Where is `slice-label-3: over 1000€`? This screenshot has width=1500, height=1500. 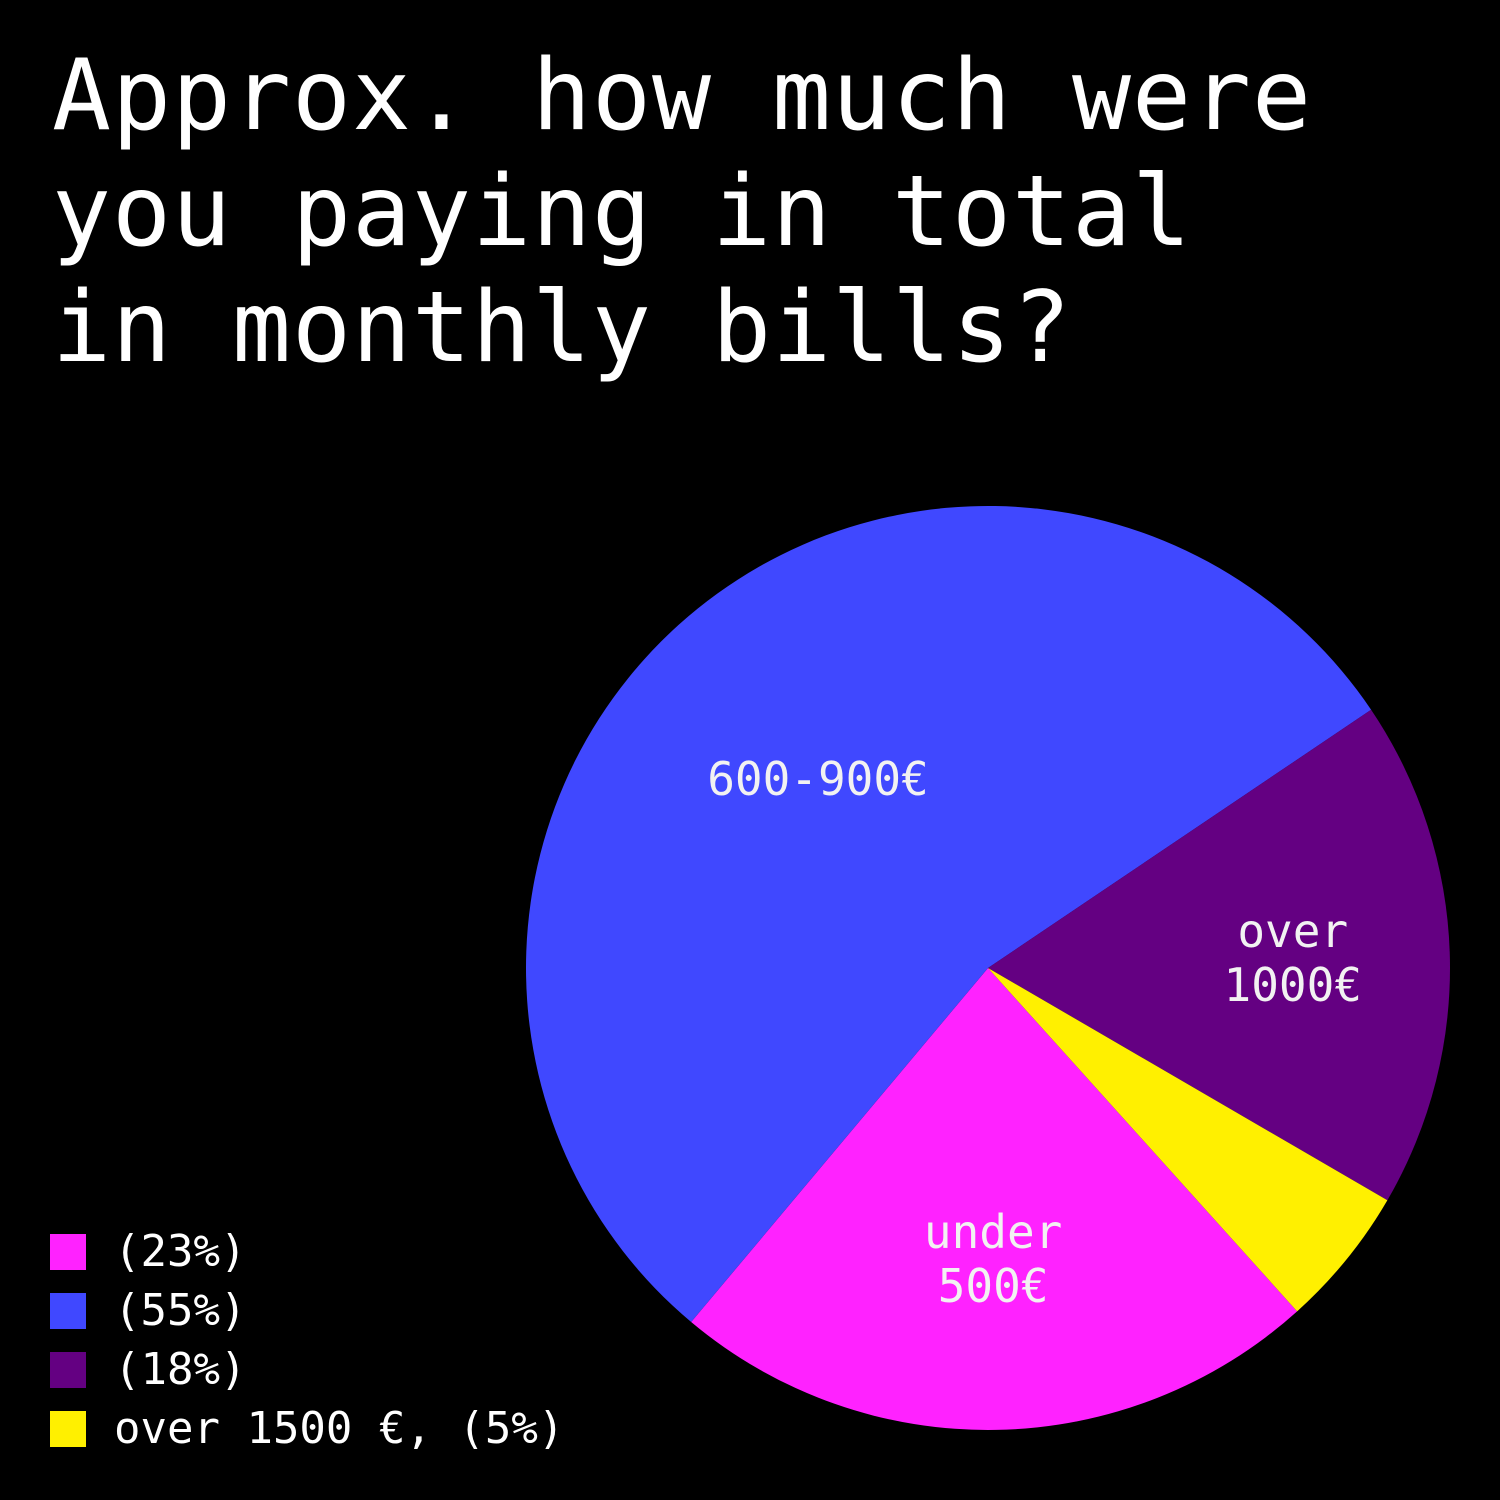 slice-label-3: over 1000€ is located at coordinates (1293, 958).